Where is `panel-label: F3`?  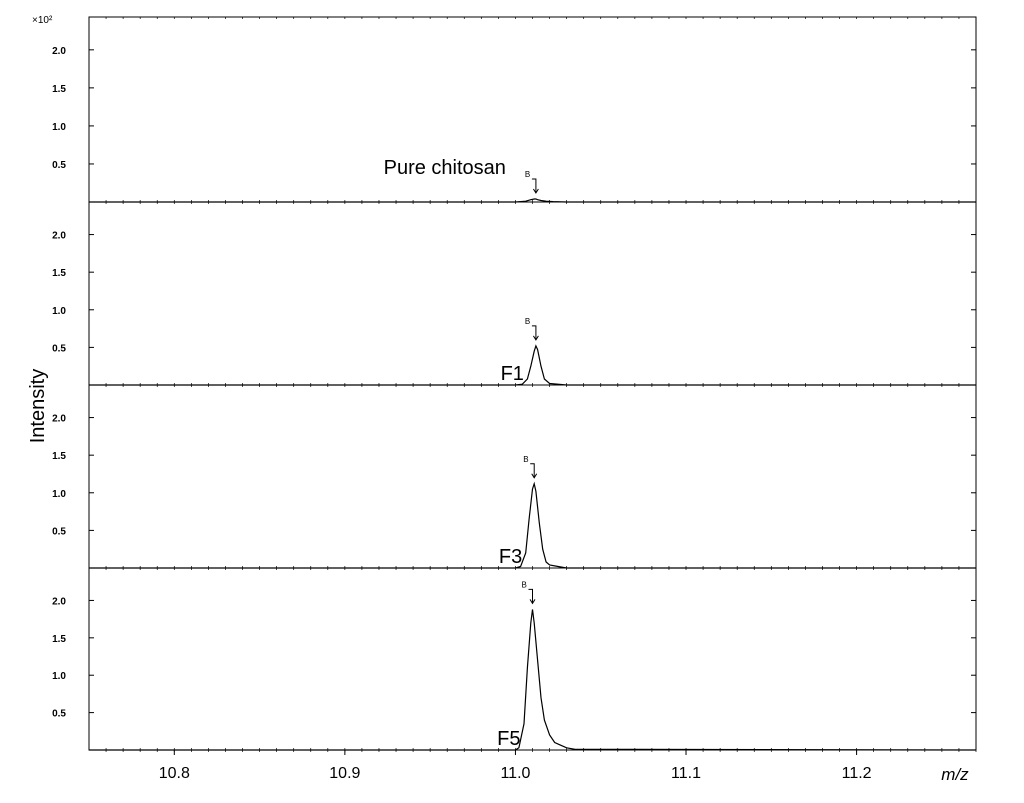
panel-label: F3 is located at coordinates (510, 557).